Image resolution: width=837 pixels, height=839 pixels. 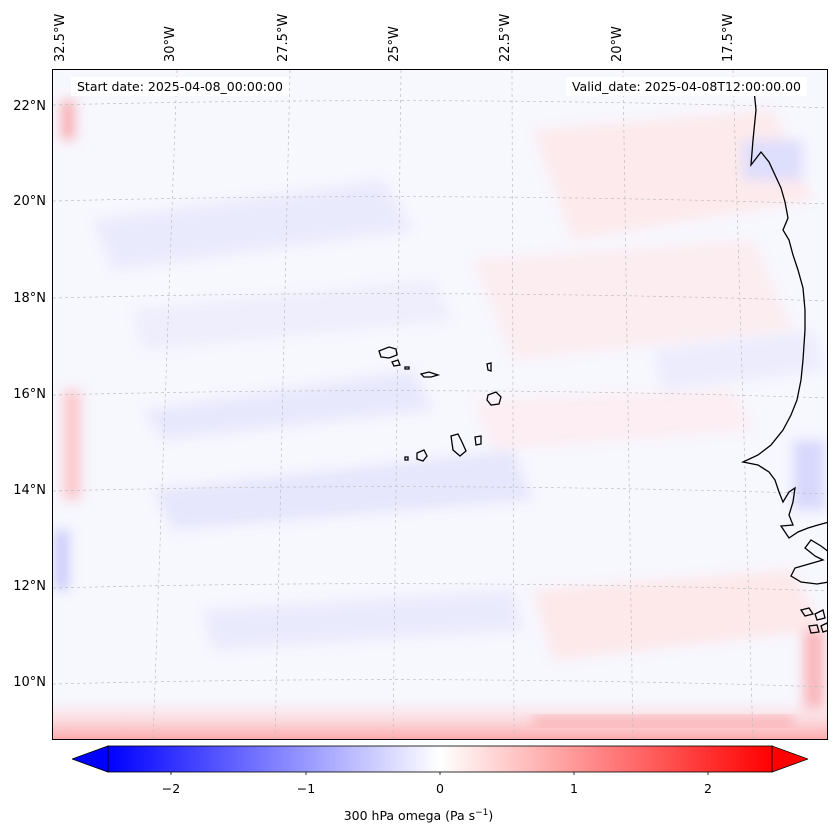 I want to click on lon-label-25w: 25°W, so click(x=394, y=44).